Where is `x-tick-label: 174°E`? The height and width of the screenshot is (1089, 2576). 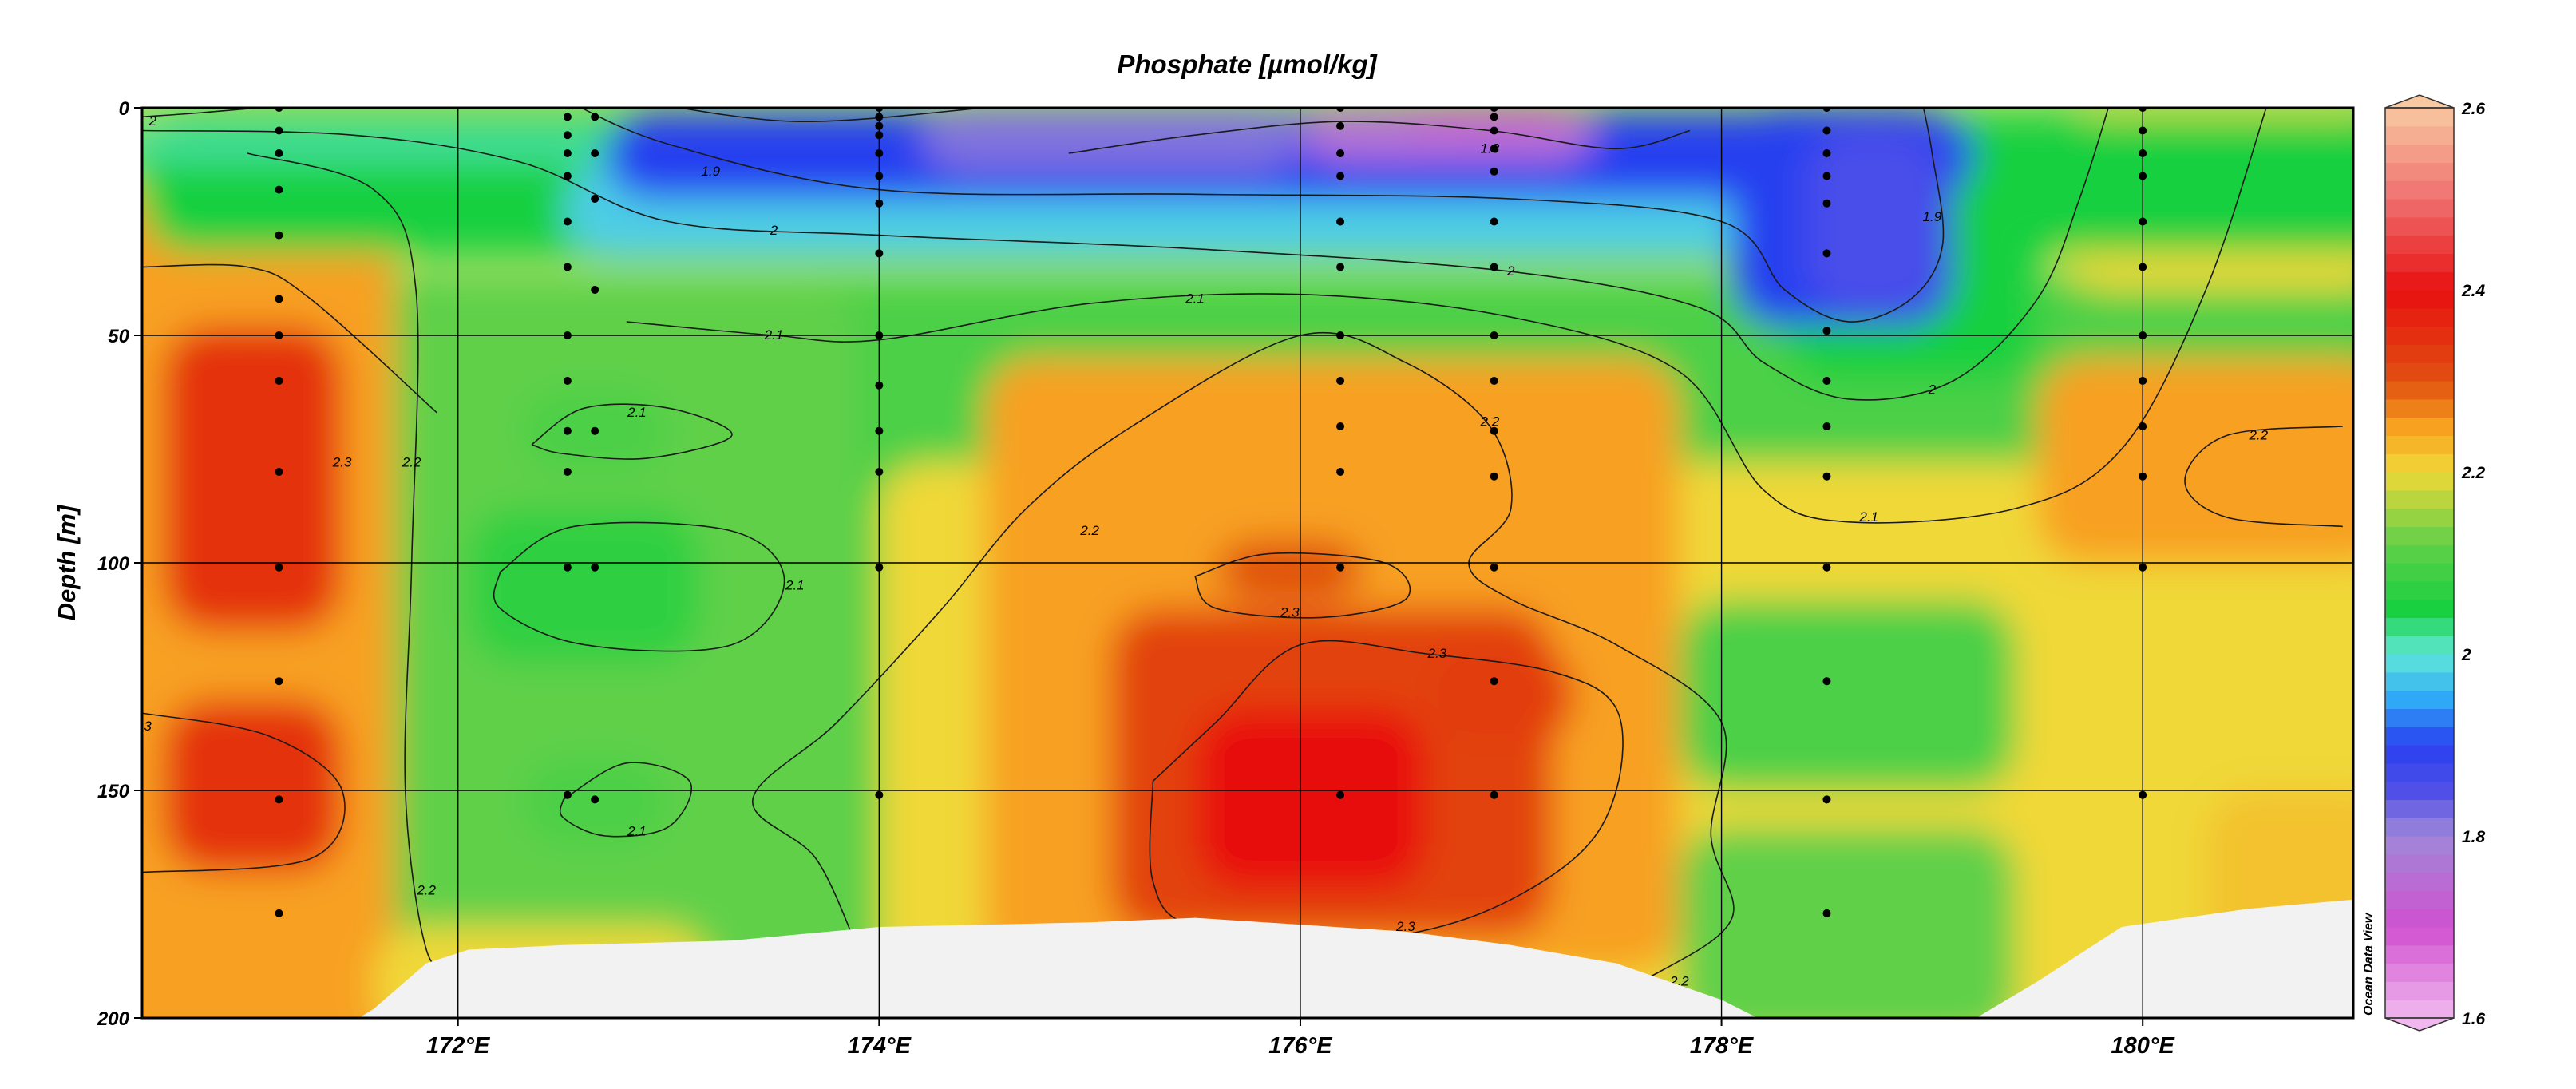 x-tick-label: 174°E is located at coordinates (880, 1046).